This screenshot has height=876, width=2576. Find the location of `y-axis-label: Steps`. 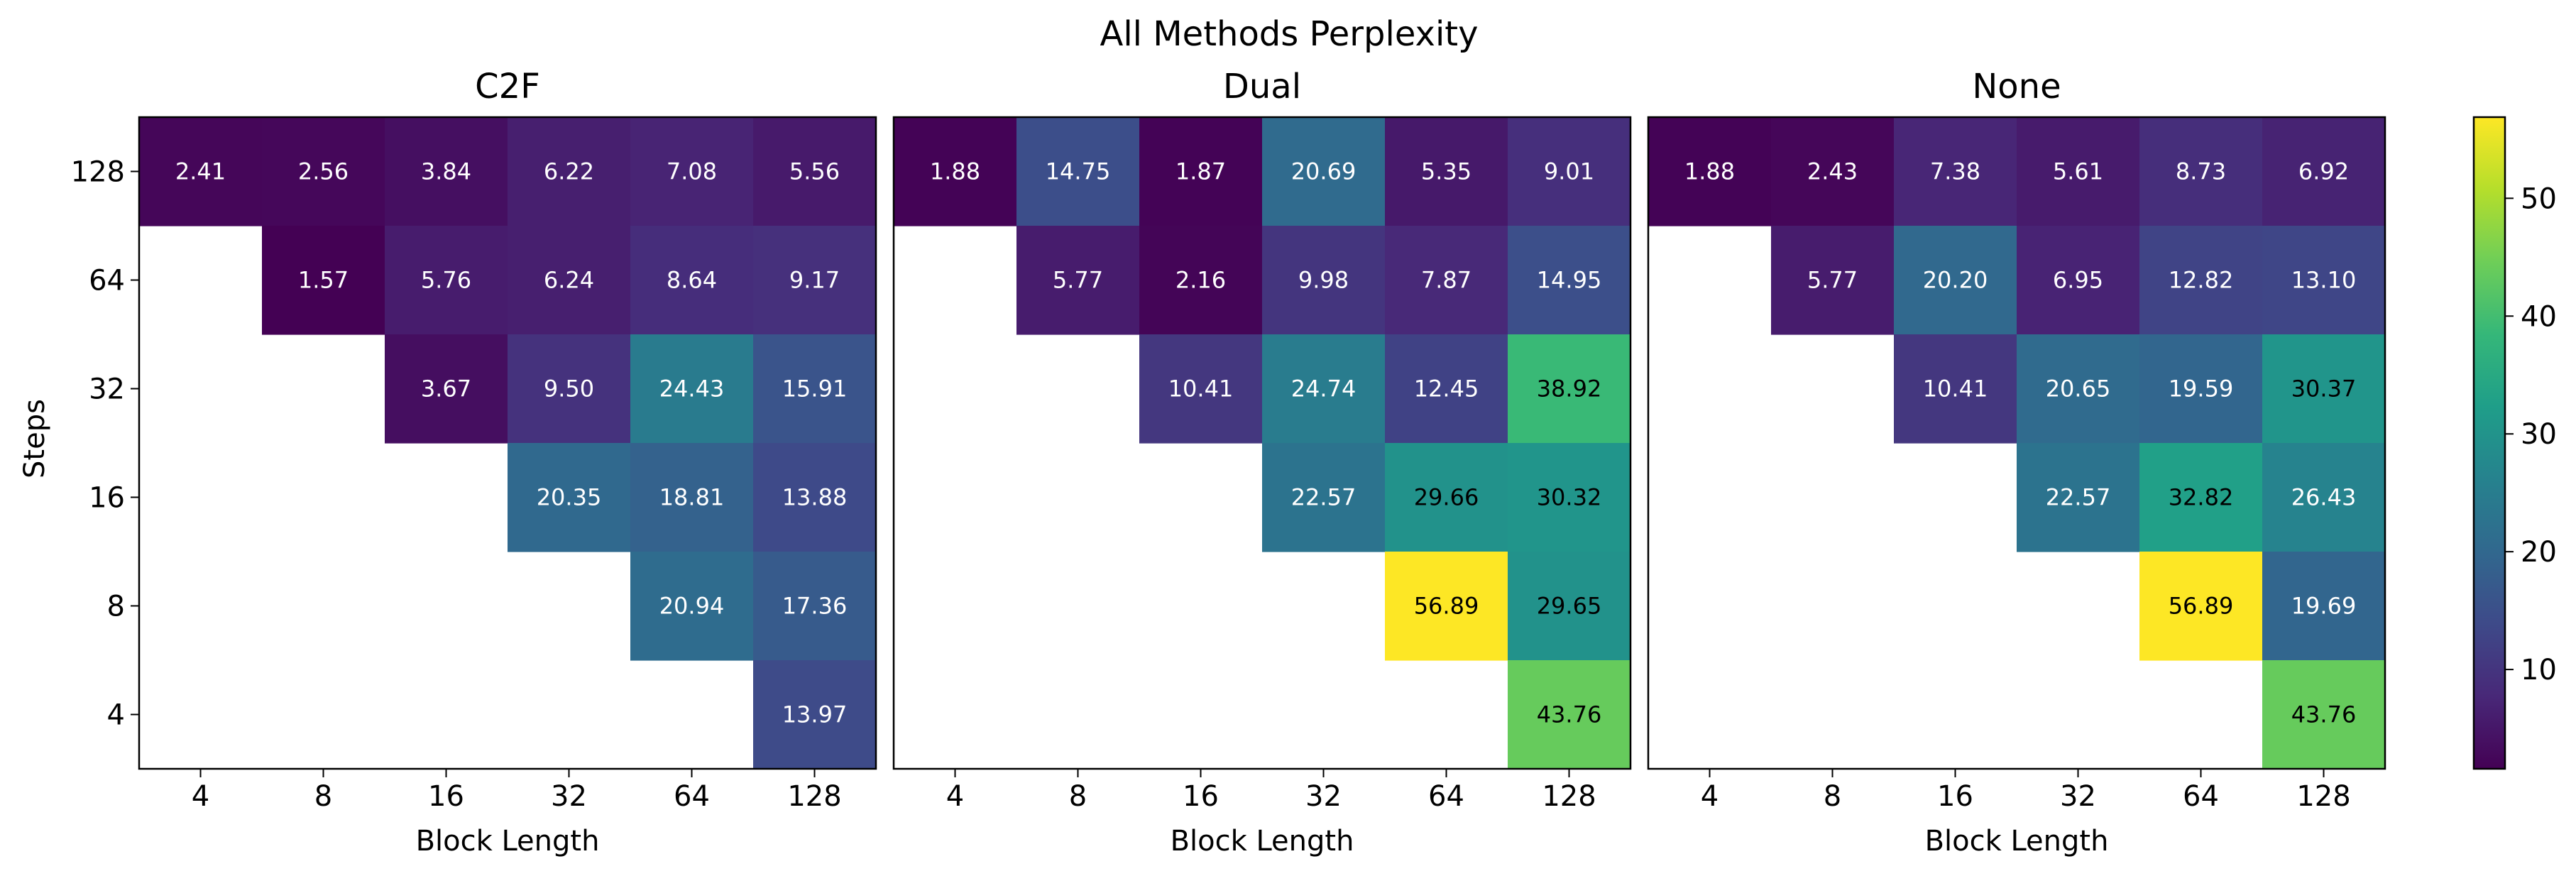

y-axis-label: Steps is located at coordinates (34, 438).